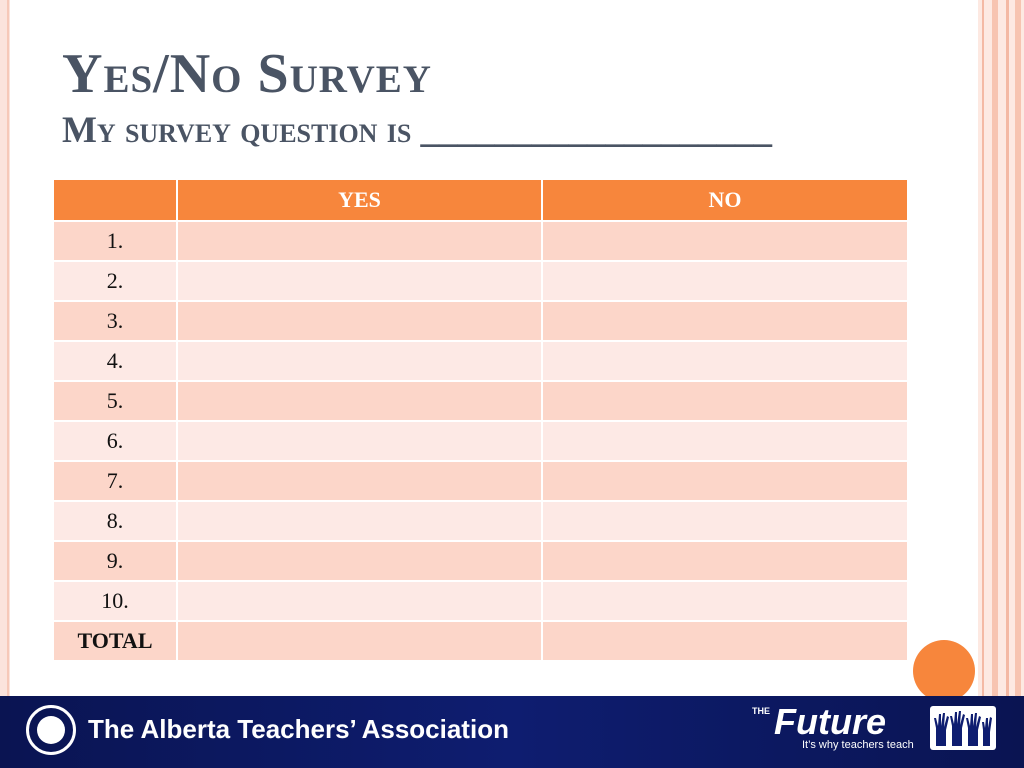 The width and height of the screenshot is (1024, 768). I want to click on table-row: 3., so click(480, 321).